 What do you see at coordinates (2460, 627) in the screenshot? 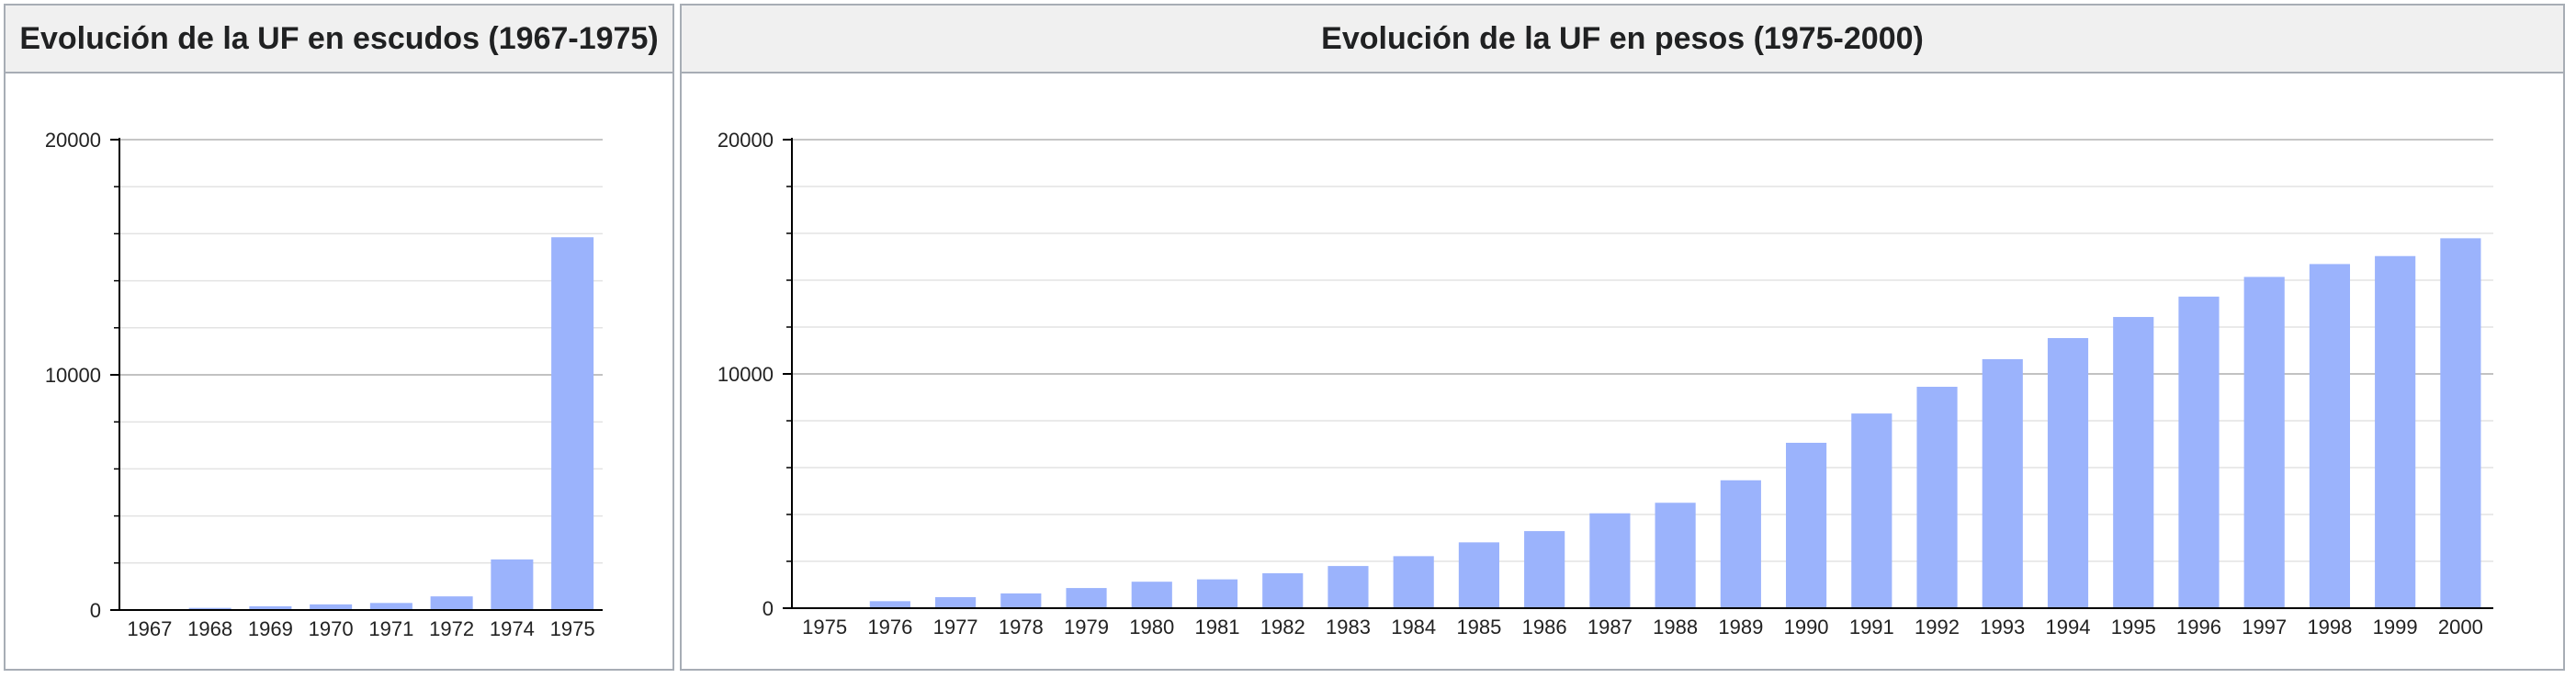
I see `x-tick-label: 2000` at bounding box center [2460, 627].